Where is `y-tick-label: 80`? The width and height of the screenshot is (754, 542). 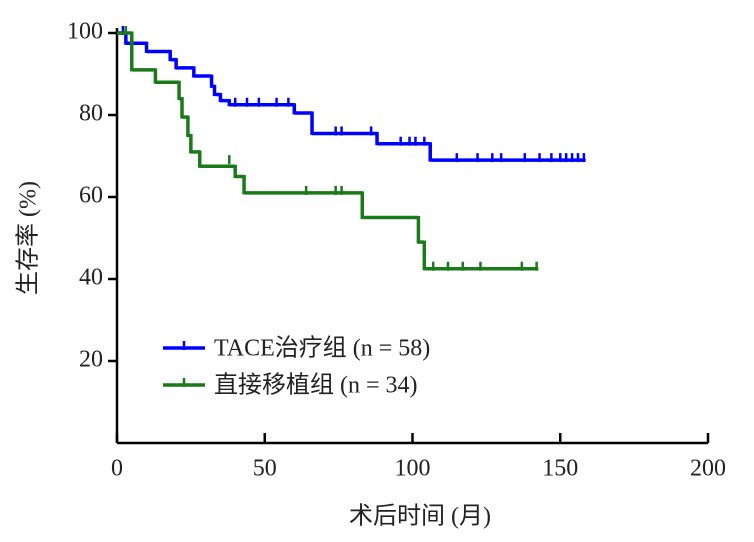
y-tick-label: 80 is located at coordinates (91, 114).